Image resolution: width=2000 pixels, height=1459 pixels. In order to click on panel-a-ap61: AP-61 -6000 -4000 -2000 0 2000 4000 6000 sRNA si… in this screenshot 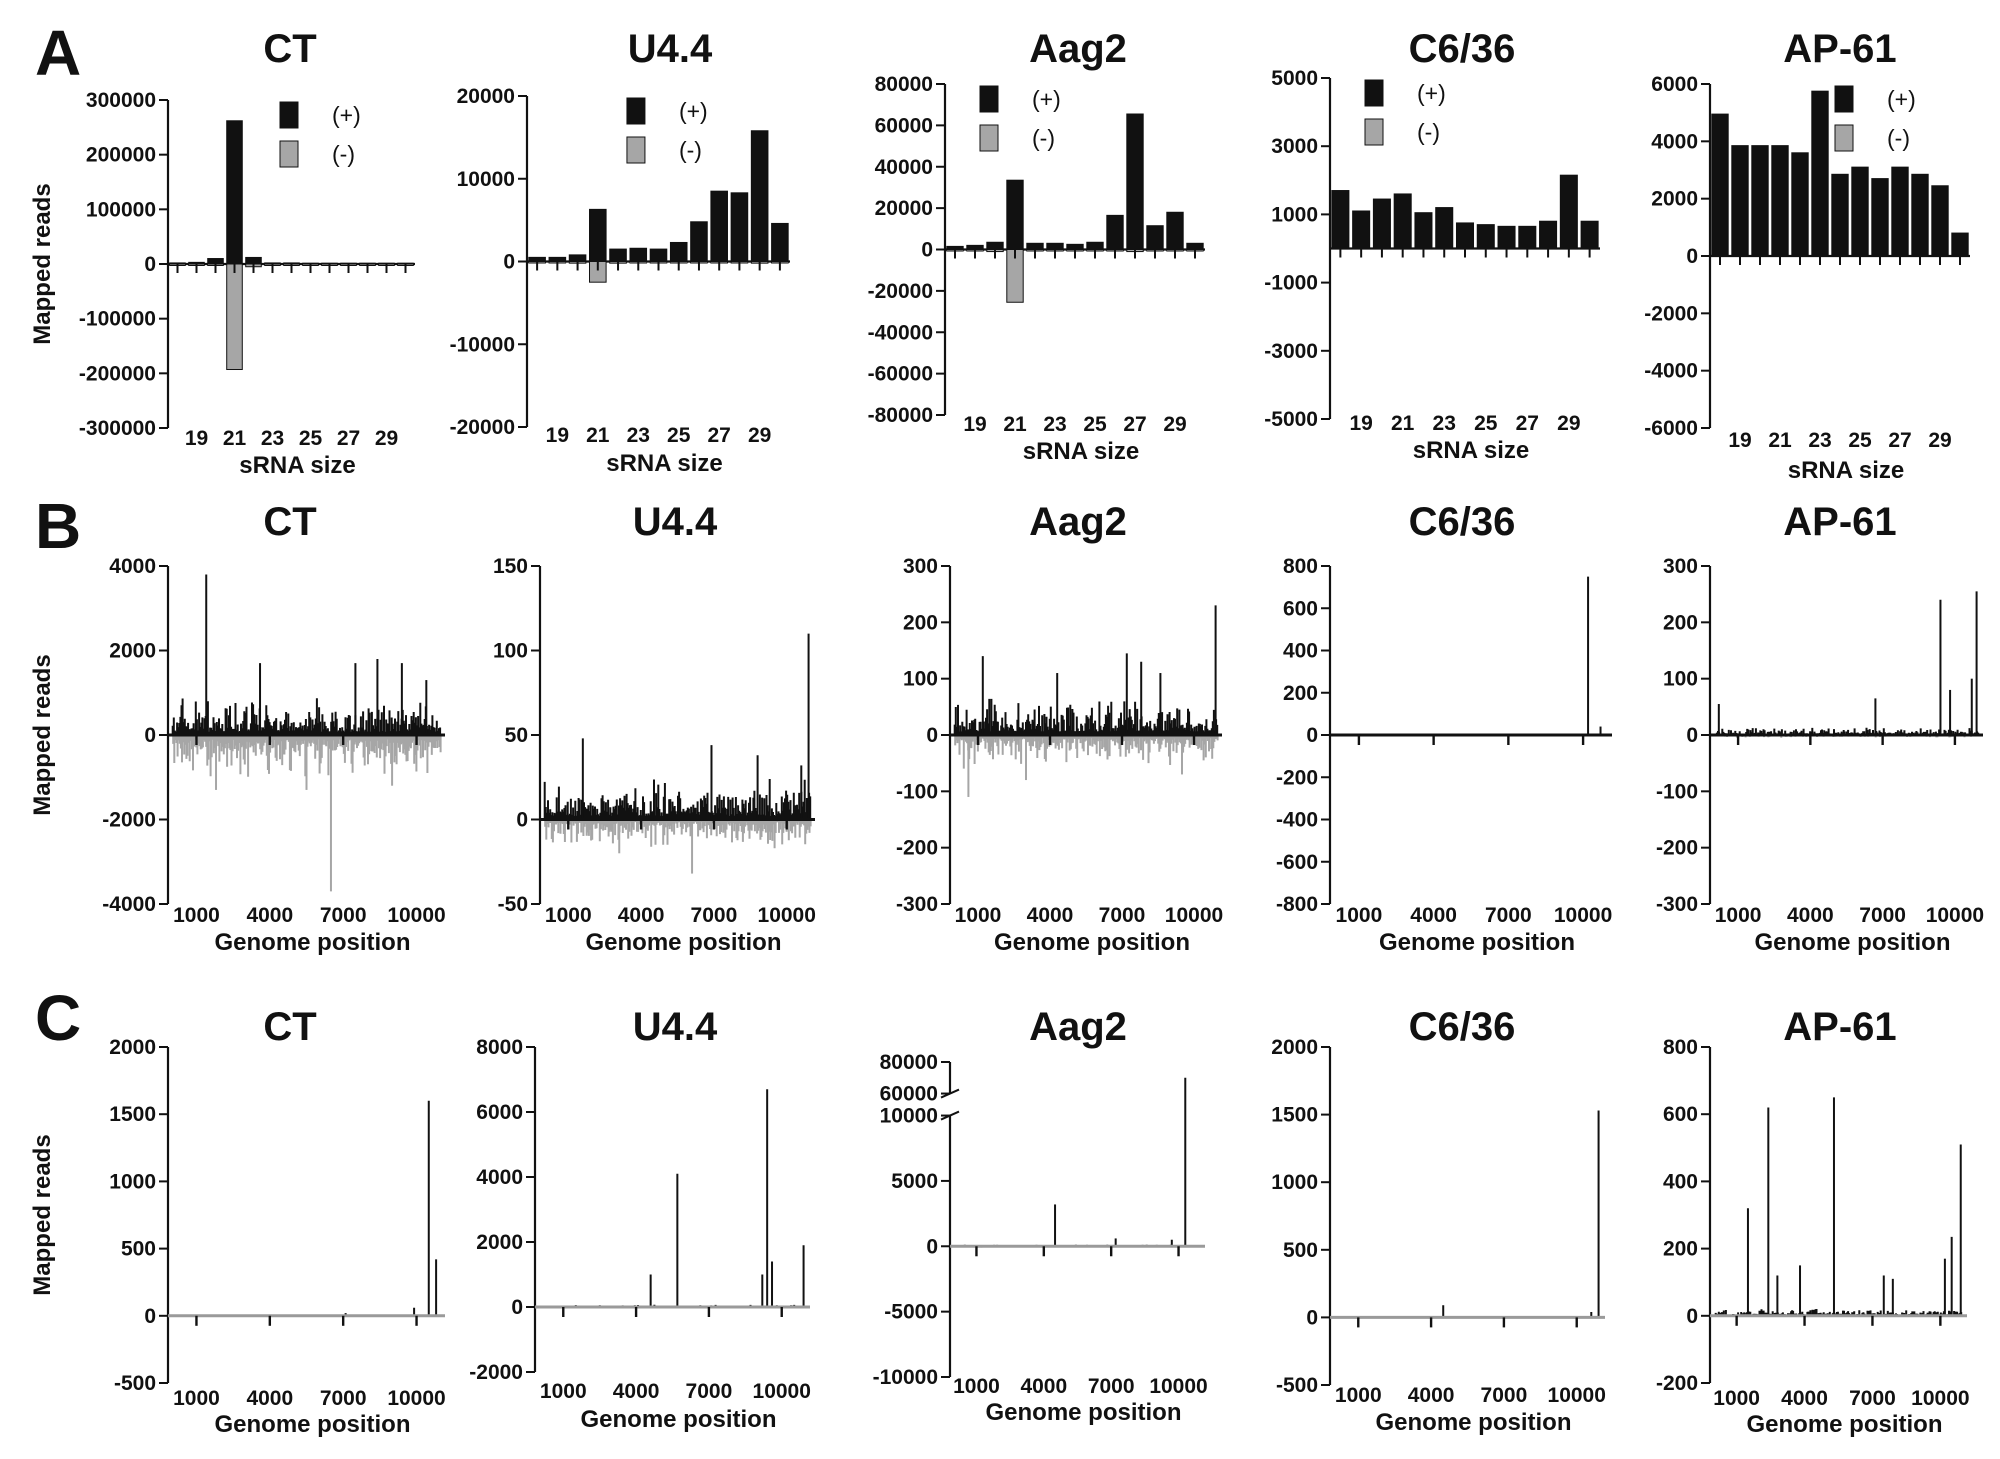, I will do `click(1807, 255)`.